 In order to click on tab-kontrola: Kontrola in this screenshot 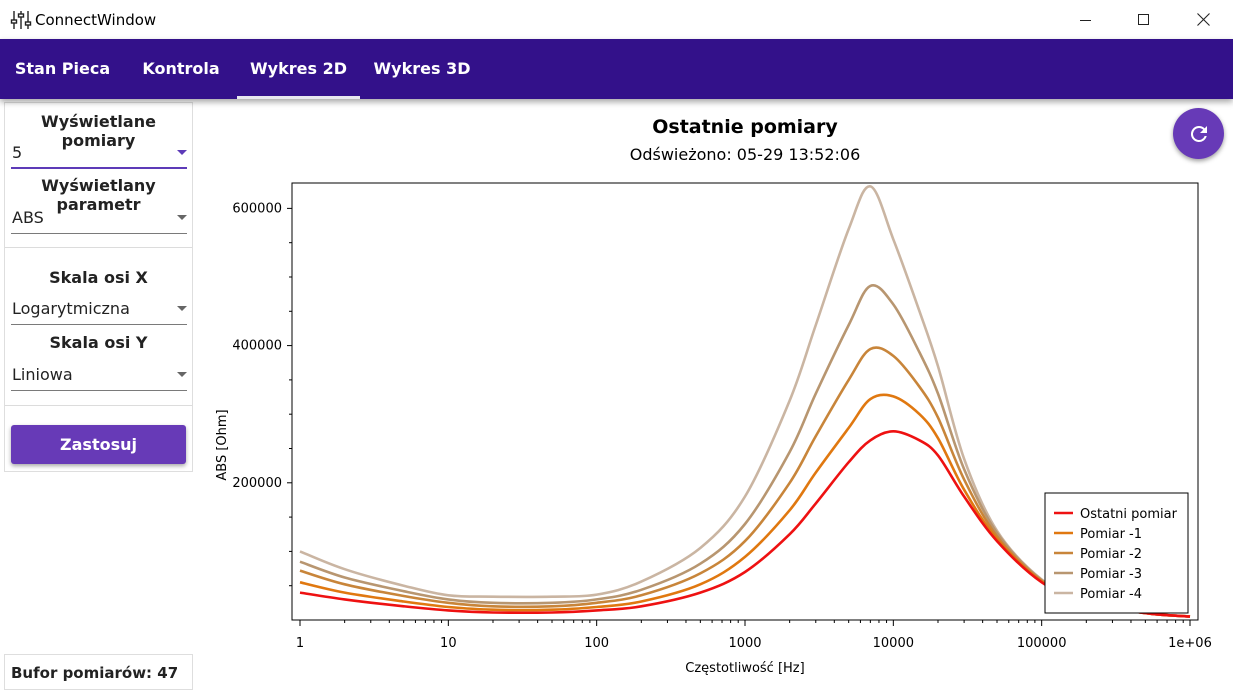, I will do `click(181, 69)`.